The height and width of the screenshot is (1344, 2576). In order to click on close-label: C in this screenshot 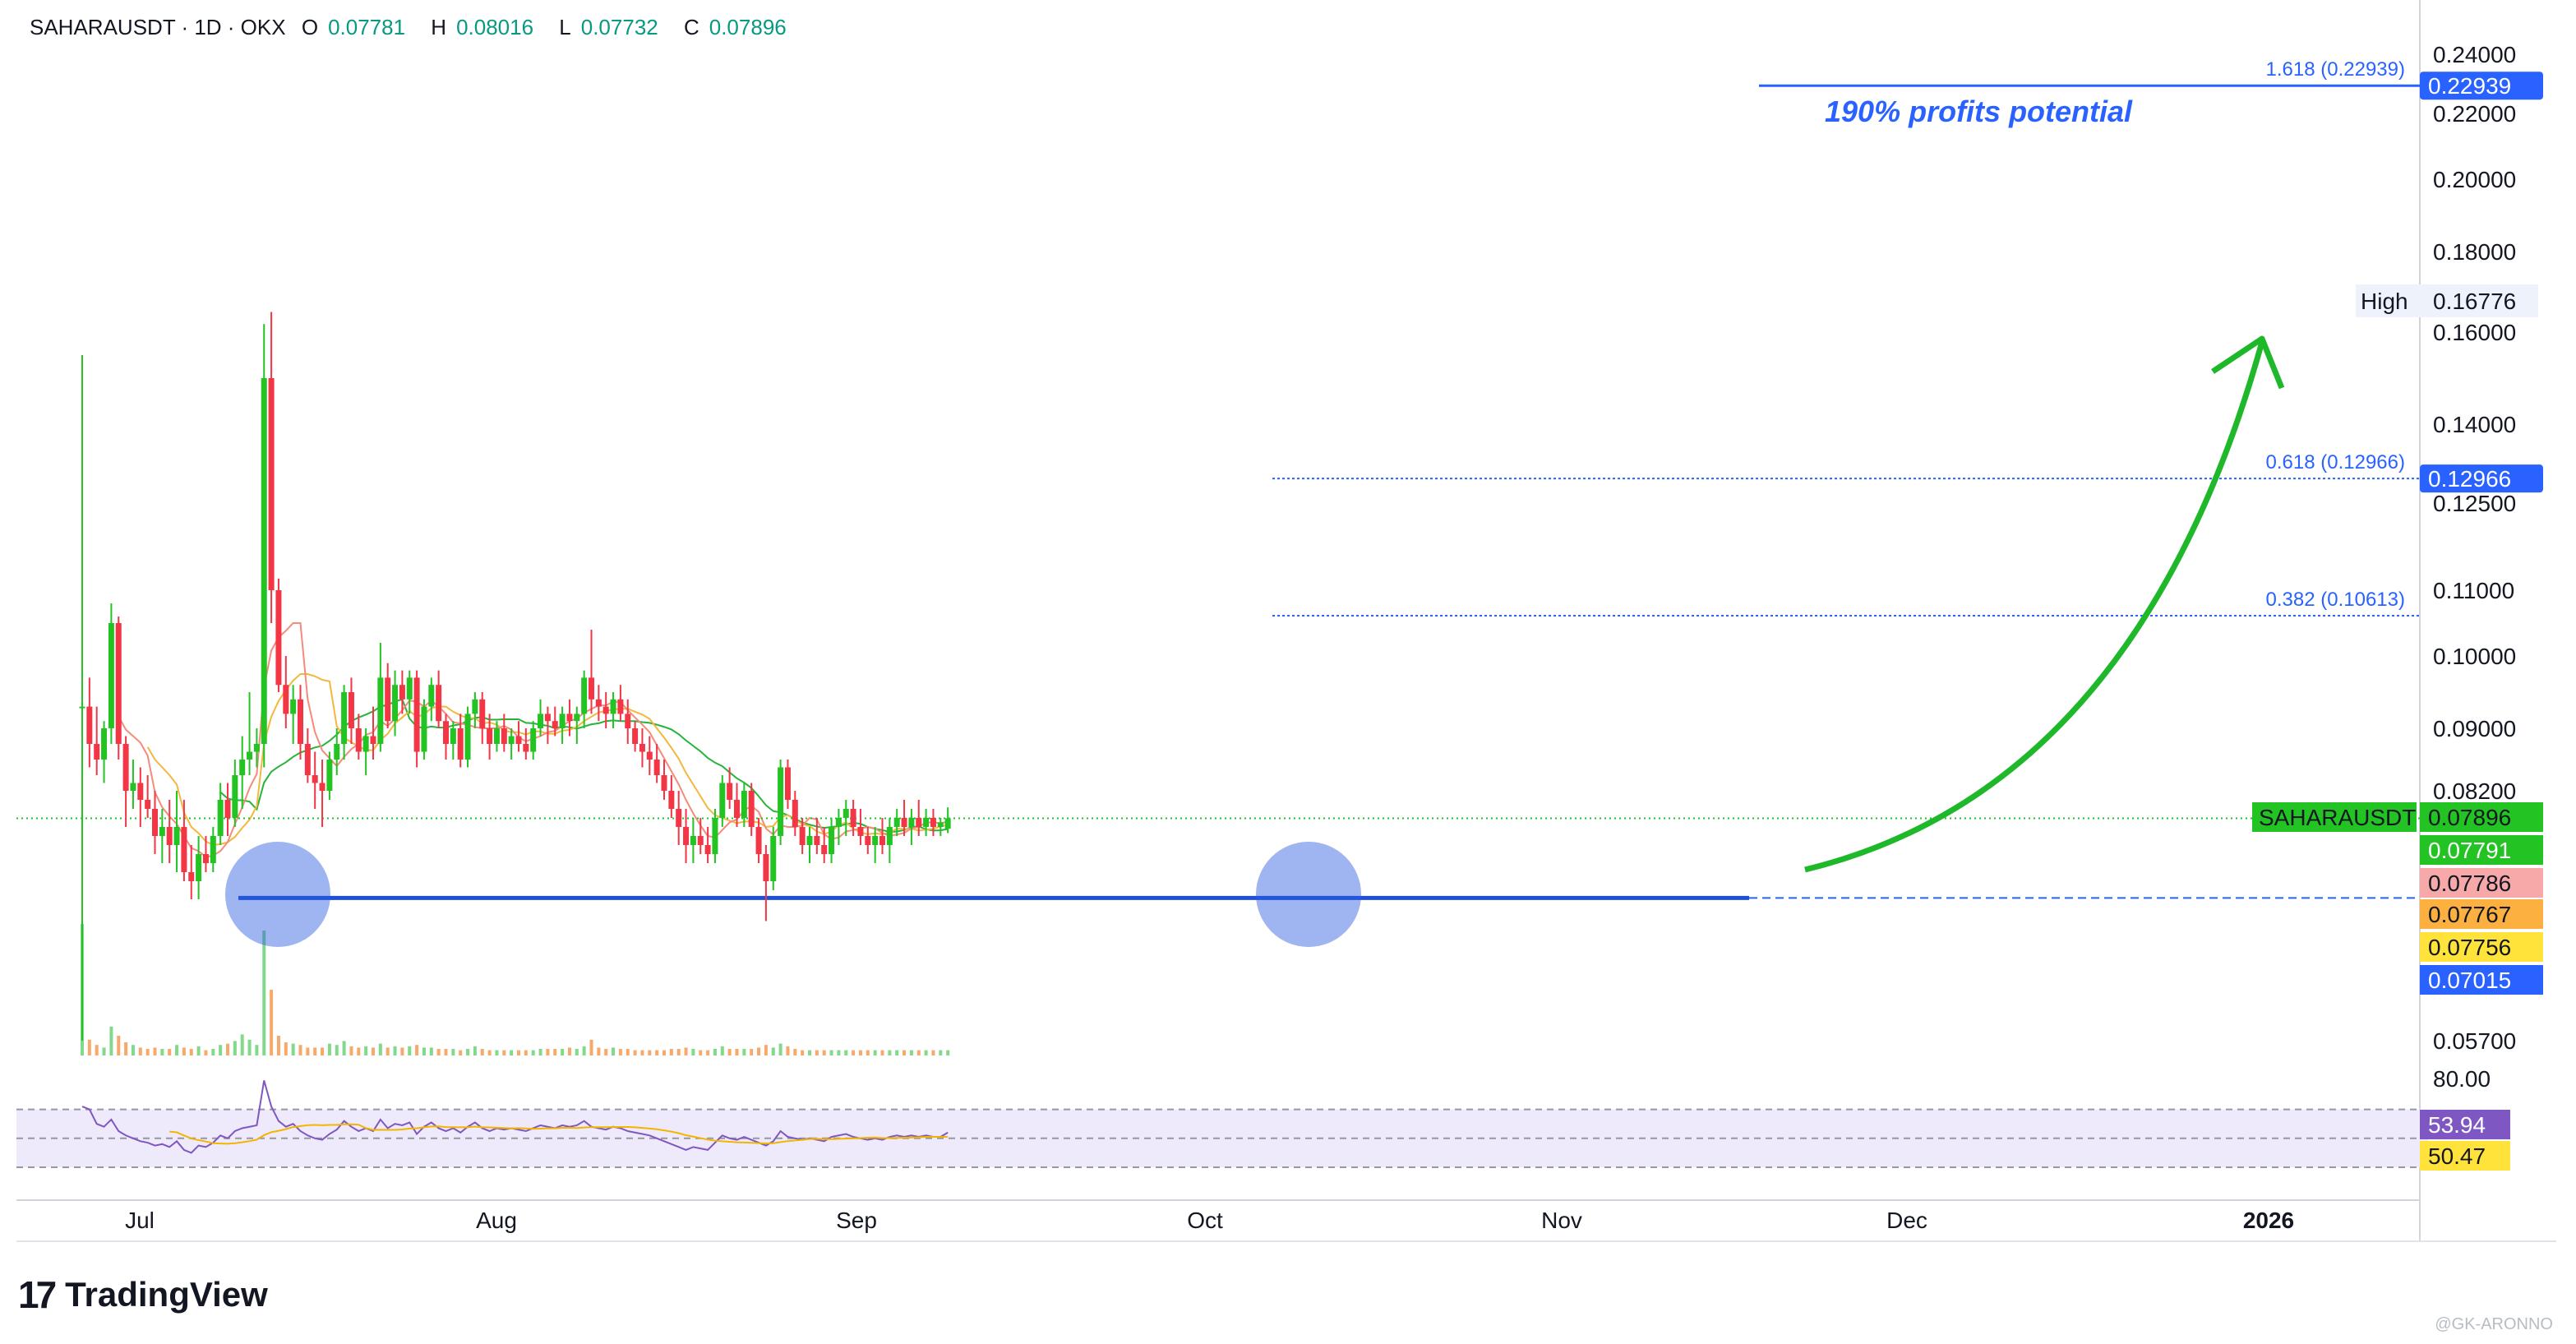, I will do `click(691, 27)`.